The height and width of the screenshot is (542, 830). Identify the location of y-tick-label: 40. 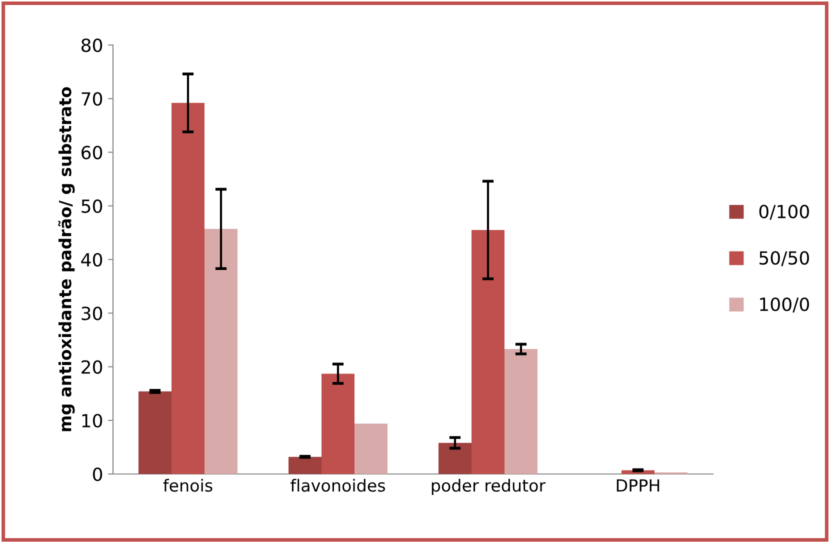
(91, 259).